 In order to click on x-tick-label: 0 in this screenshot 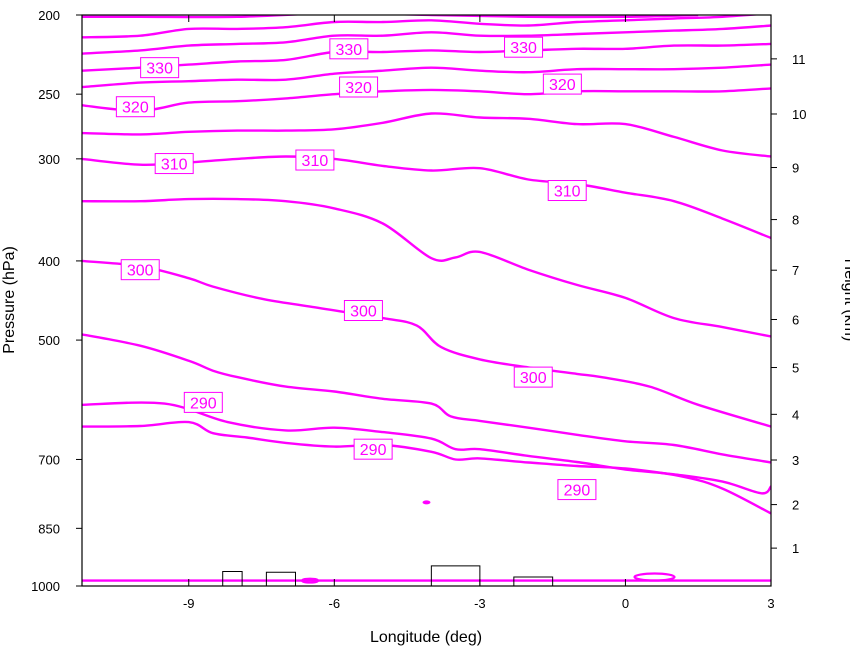, I will do `click(625, 603)`.